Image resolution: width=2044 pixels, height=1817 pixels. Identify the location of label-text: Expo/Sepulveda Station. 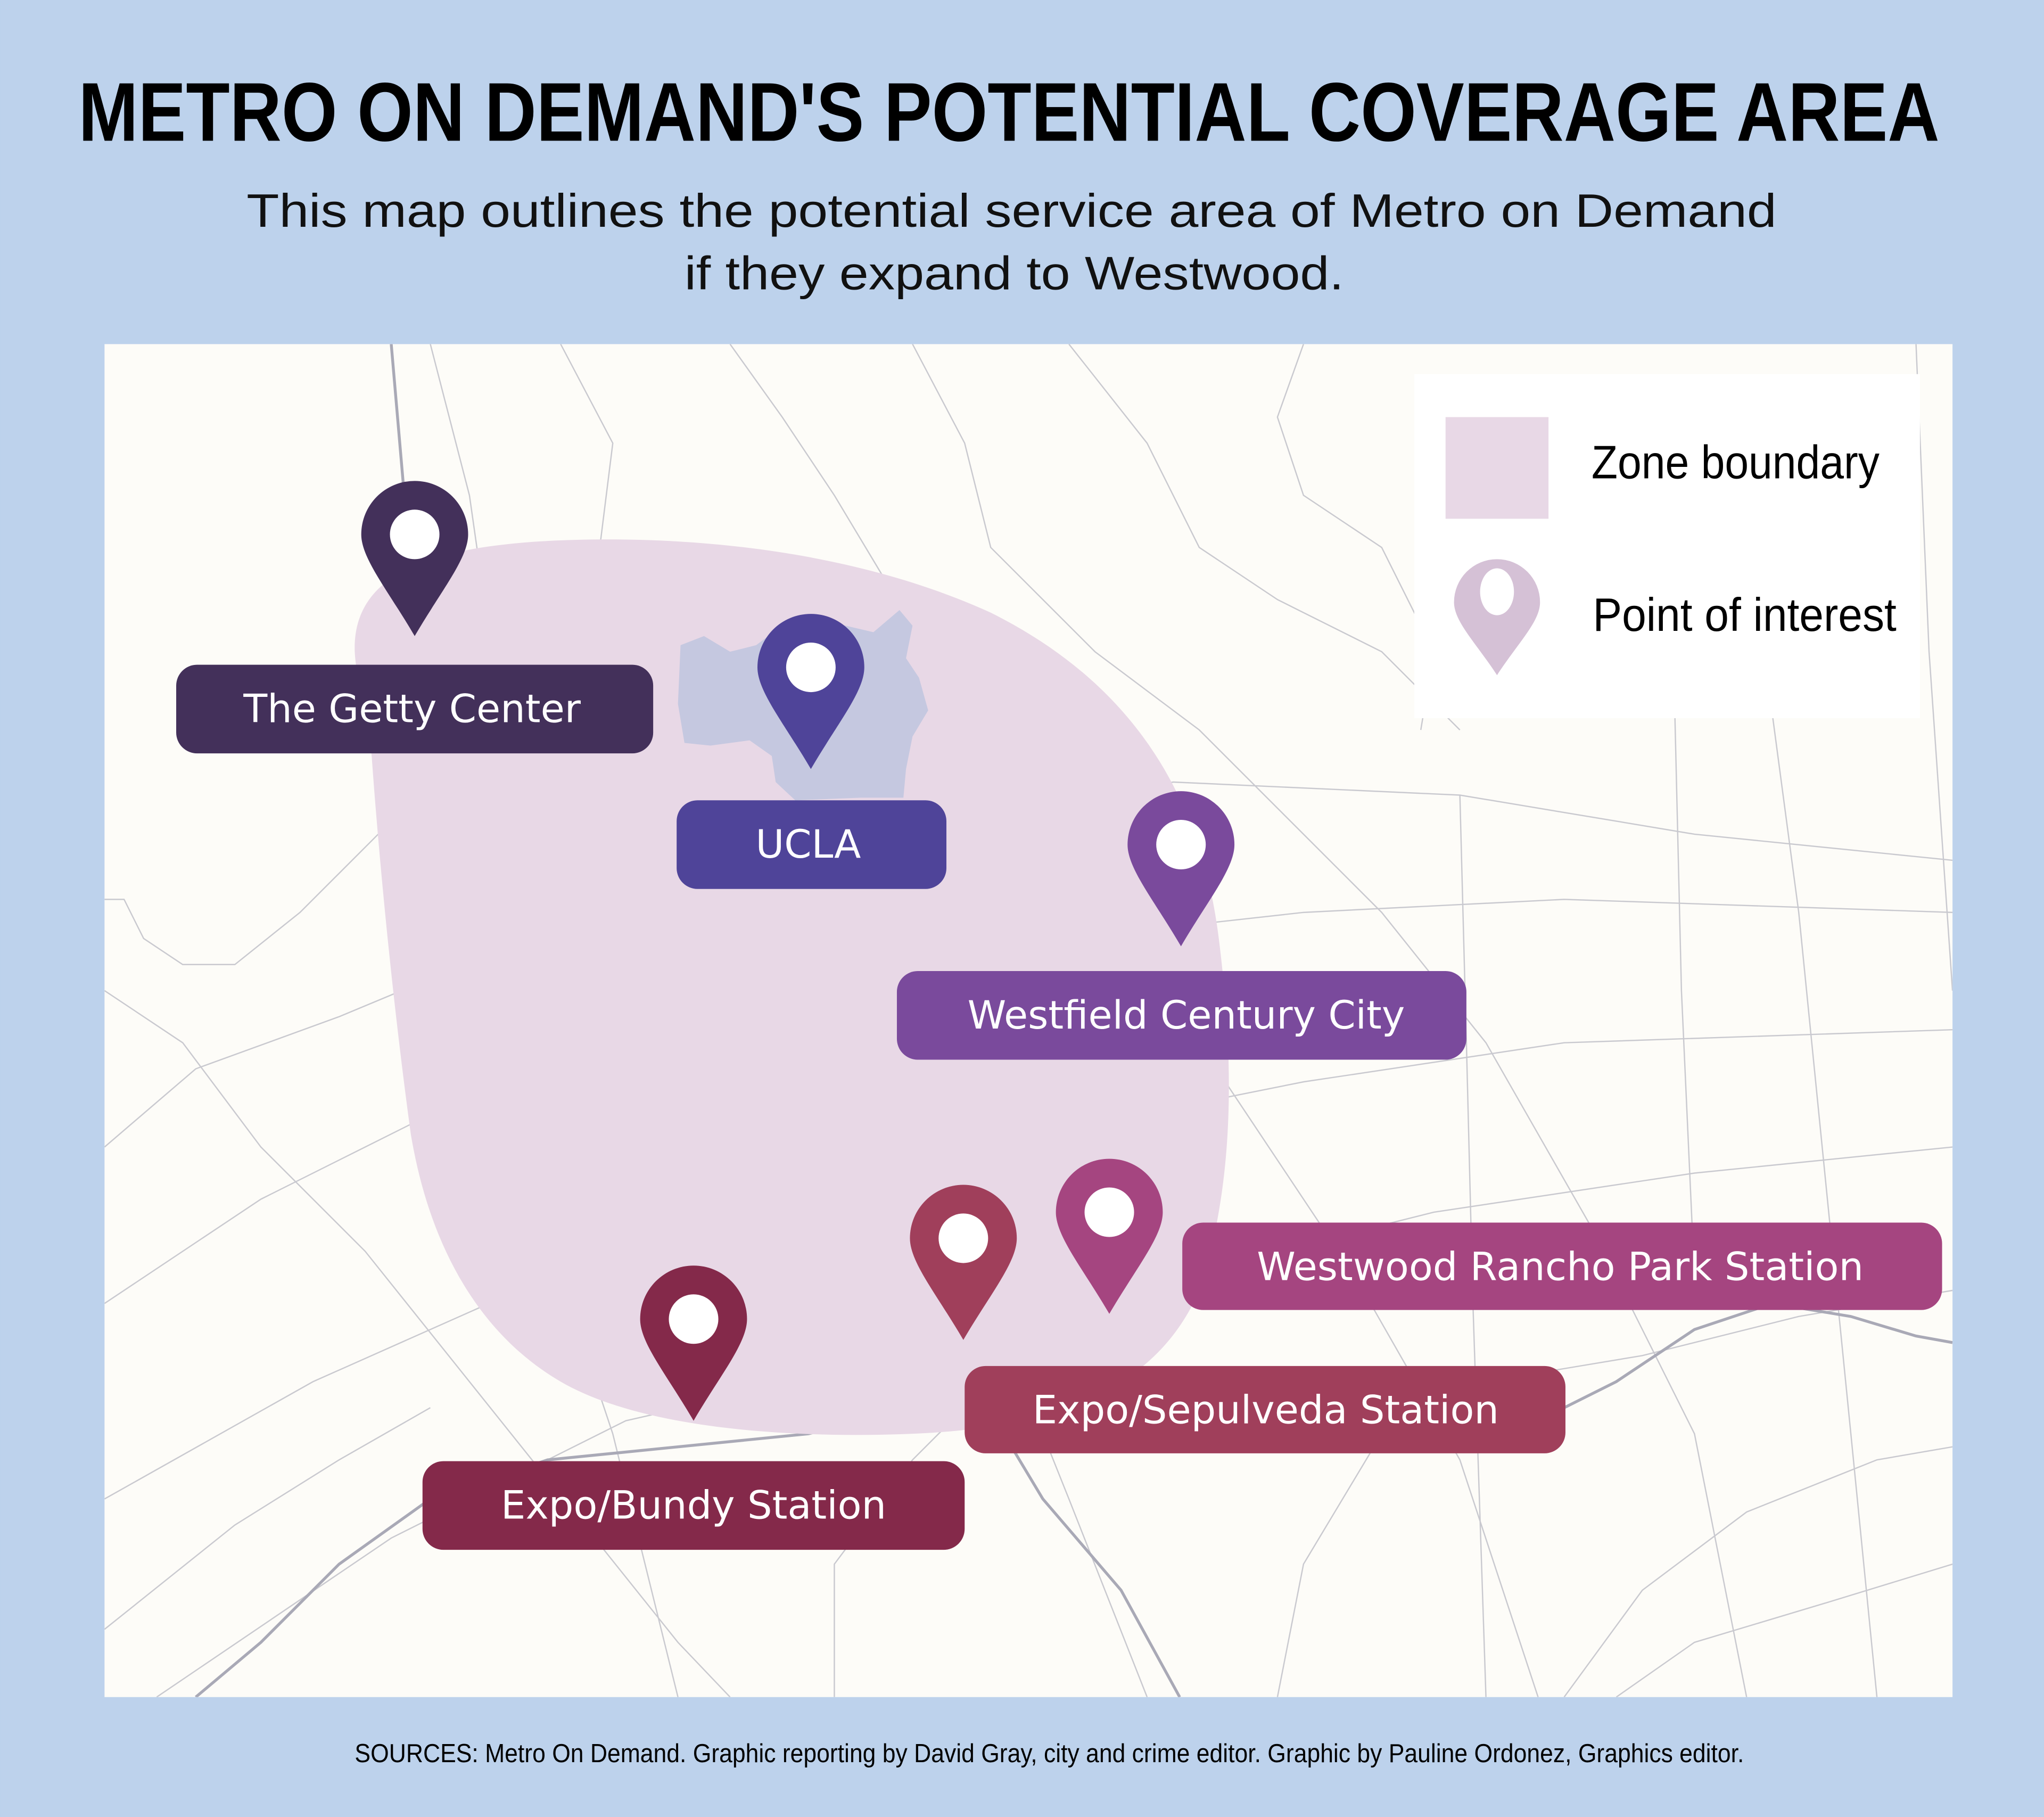
(1266, 1411).